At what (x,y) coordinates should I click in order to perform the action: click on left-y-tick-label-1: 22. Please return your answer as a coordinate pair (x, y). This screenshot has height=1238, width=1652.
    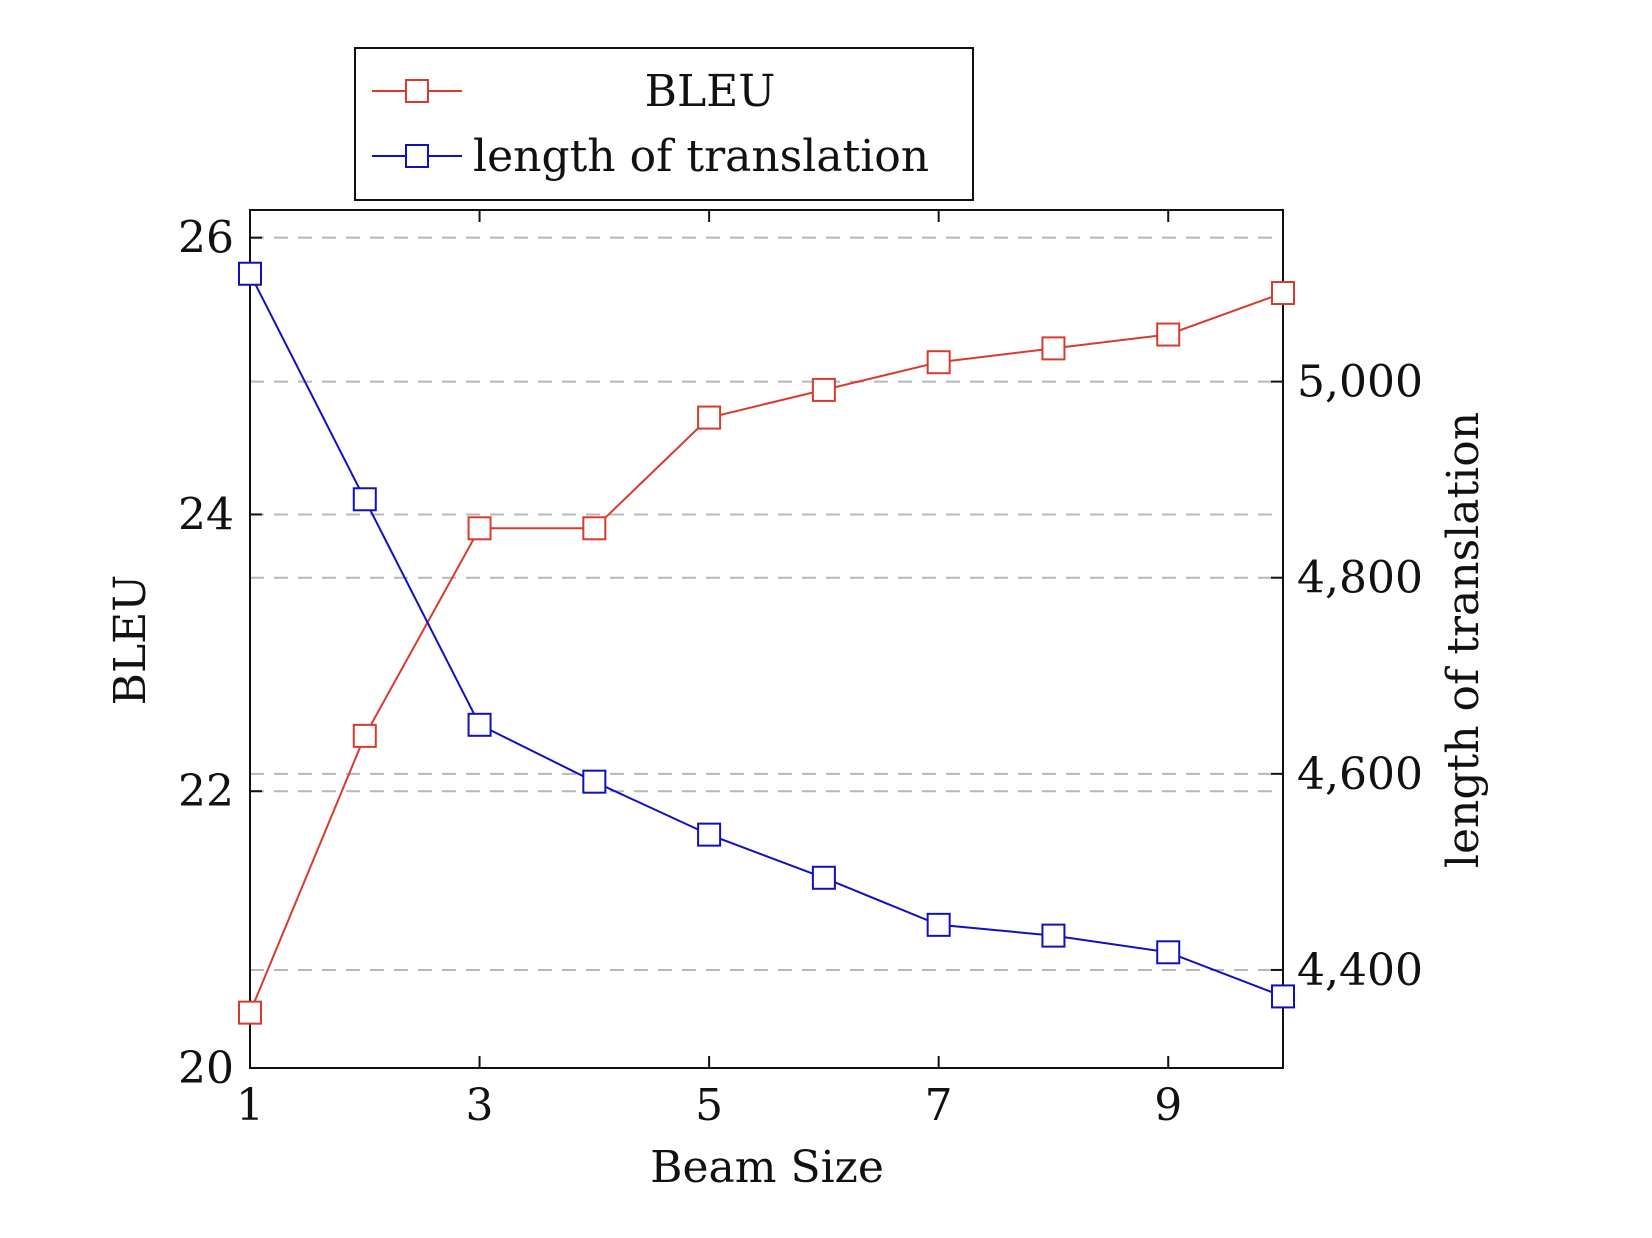
    Looking at the image, I should click on (206, 791).